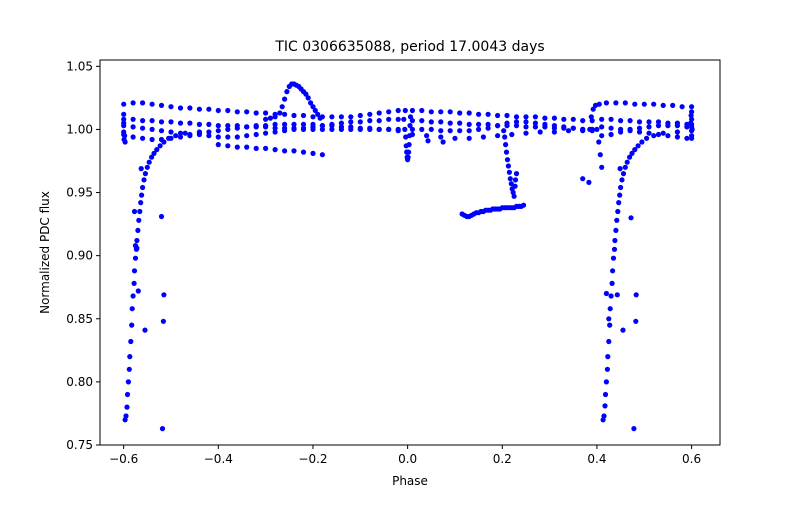  I want to click on x-axis-label: Phase, so click(410, 481).